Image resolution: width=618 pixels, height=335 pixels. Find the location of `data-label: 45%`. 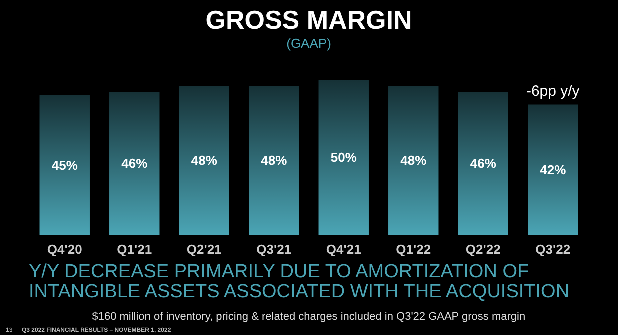

data-label: 45% is located at coordinates (65, 165).